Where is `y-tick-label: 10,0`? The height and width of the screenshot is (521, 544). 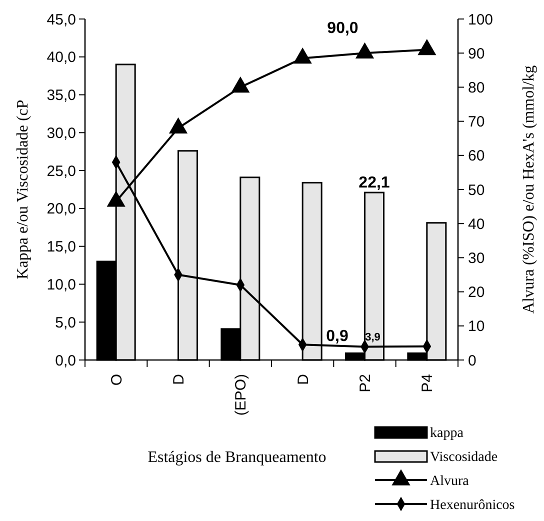
y-tick-label: 10,0 is located at coordinates (61, 285).